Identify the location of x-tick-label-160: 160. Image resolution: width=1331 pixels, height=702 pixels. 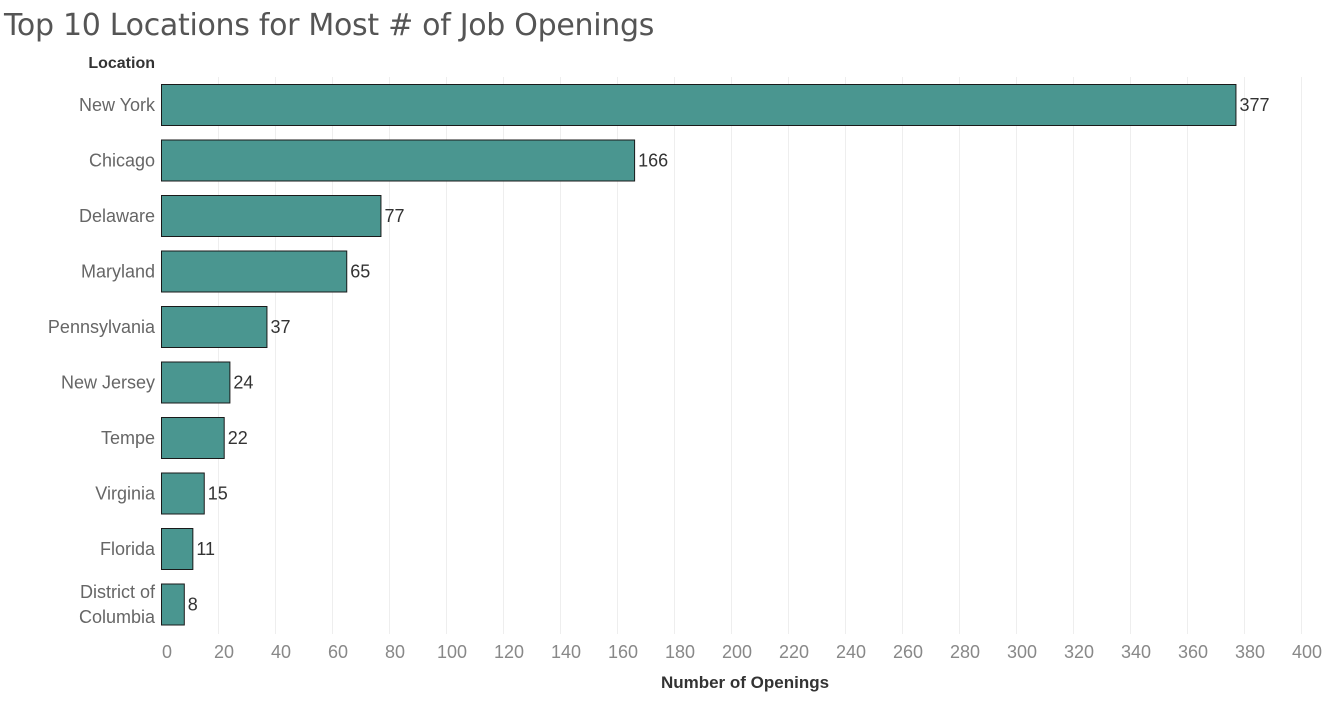
(623, 652).